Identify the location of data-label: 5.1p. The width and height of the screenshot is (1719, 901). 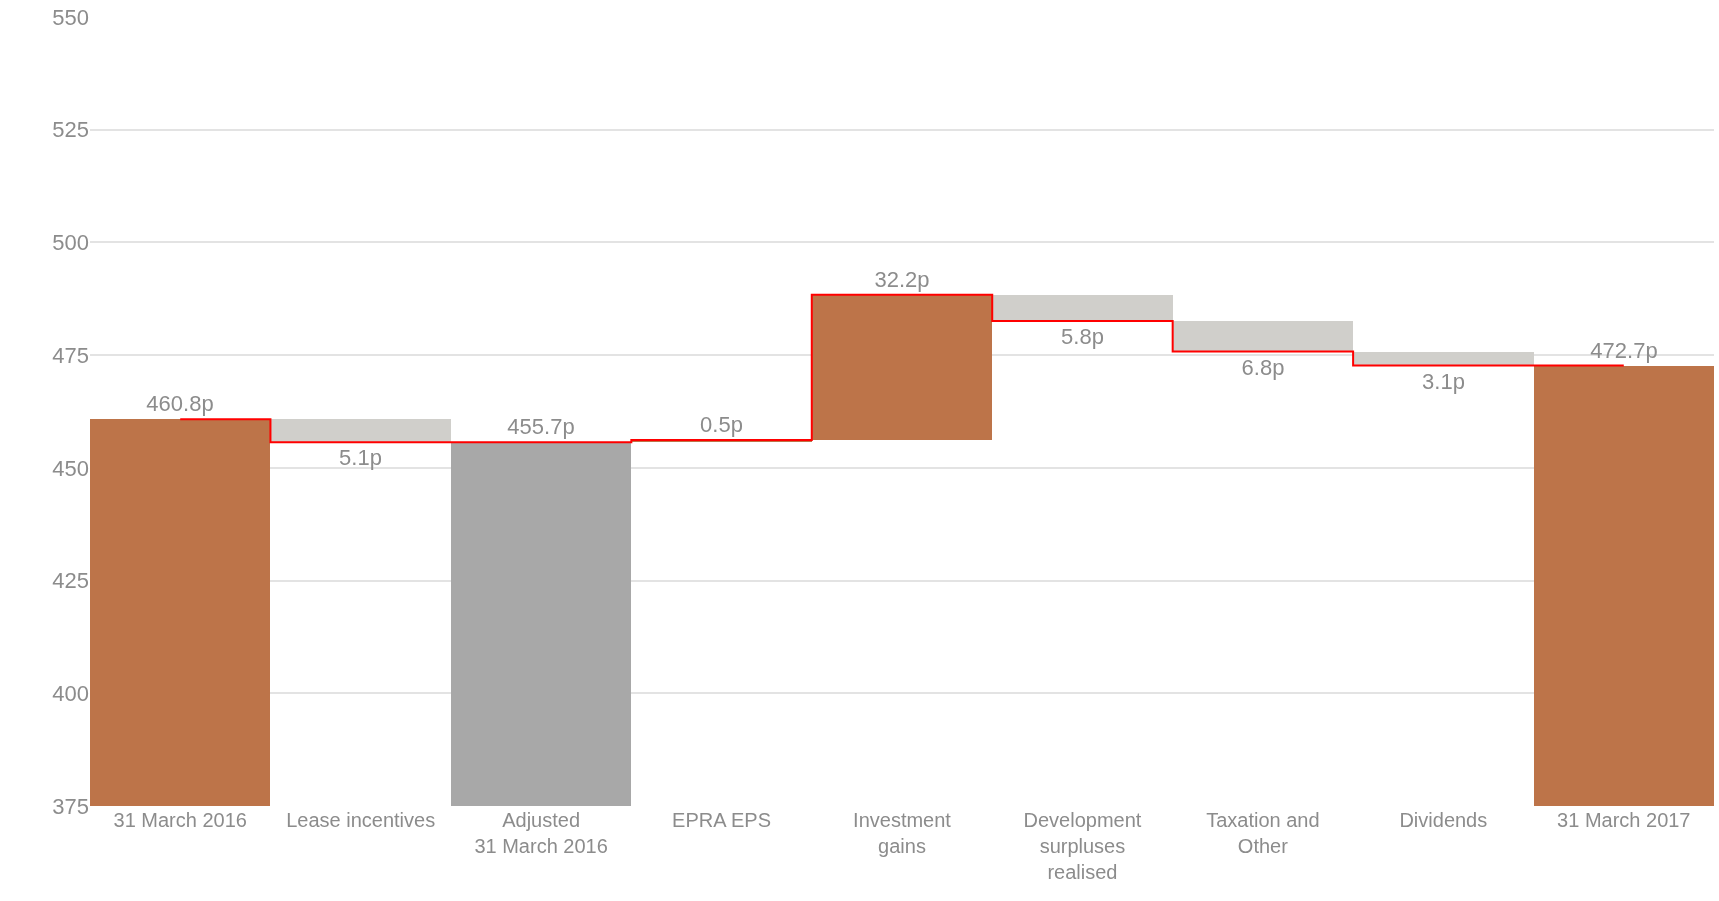
(360, 457).